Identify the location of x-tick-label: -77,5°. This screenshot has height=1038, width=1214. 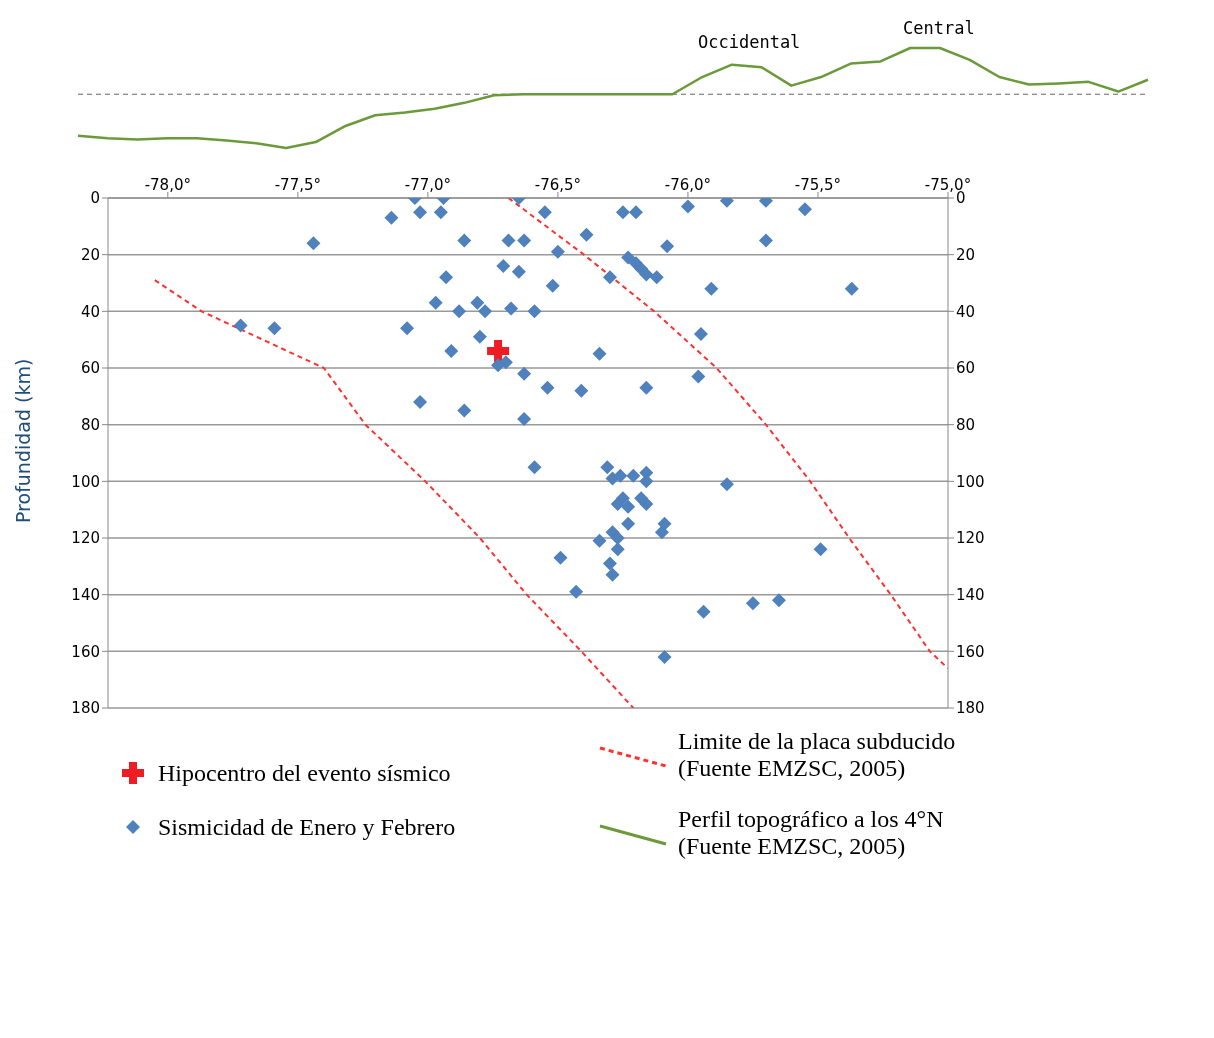
(297, 185).